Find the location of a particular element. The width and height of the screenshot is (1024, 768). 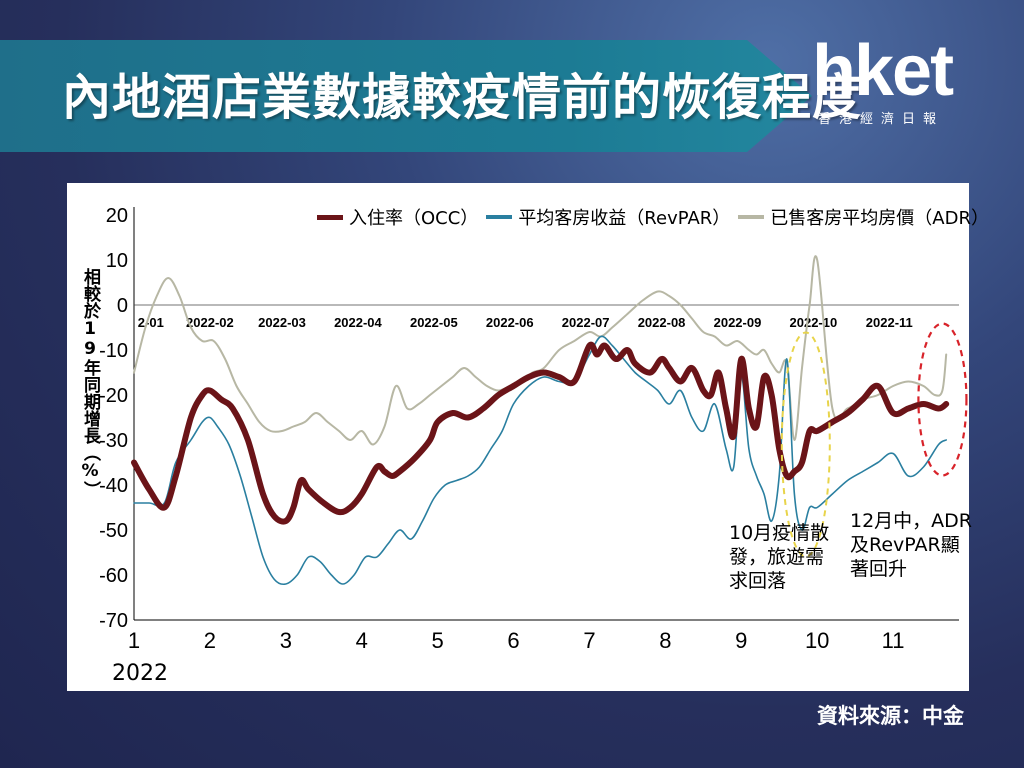

y-axis-label: 相較於19年同期增長（%） is located at coordinates (90, 383).